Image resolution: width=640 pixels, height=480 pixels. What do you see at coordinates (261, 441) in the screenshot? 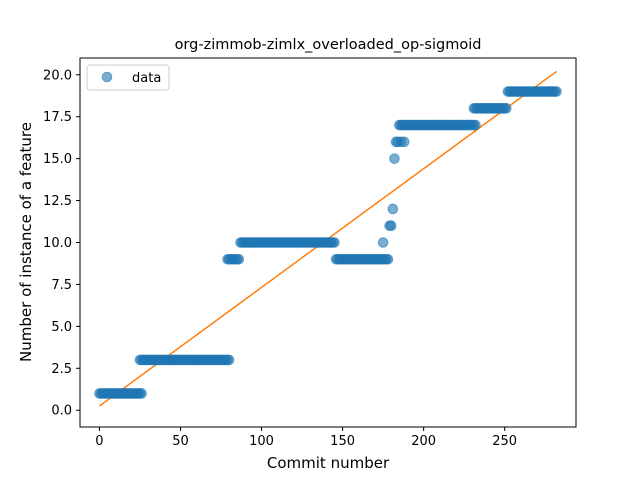
I see `x-tick-label: 100` at bounding box center [261, 441].